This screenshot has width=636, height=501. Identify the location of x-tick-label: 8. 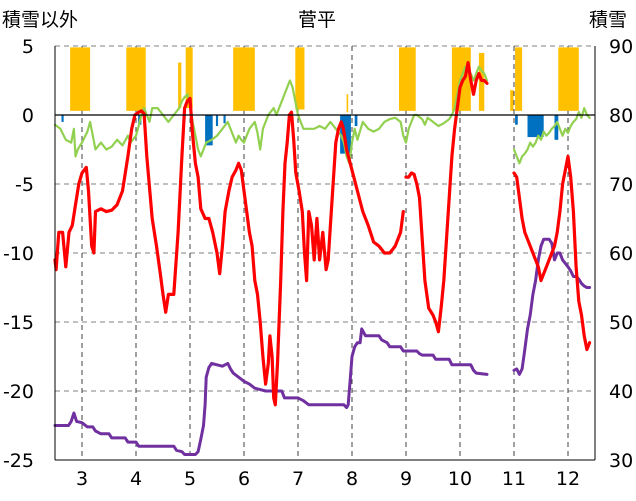
(352, 479).